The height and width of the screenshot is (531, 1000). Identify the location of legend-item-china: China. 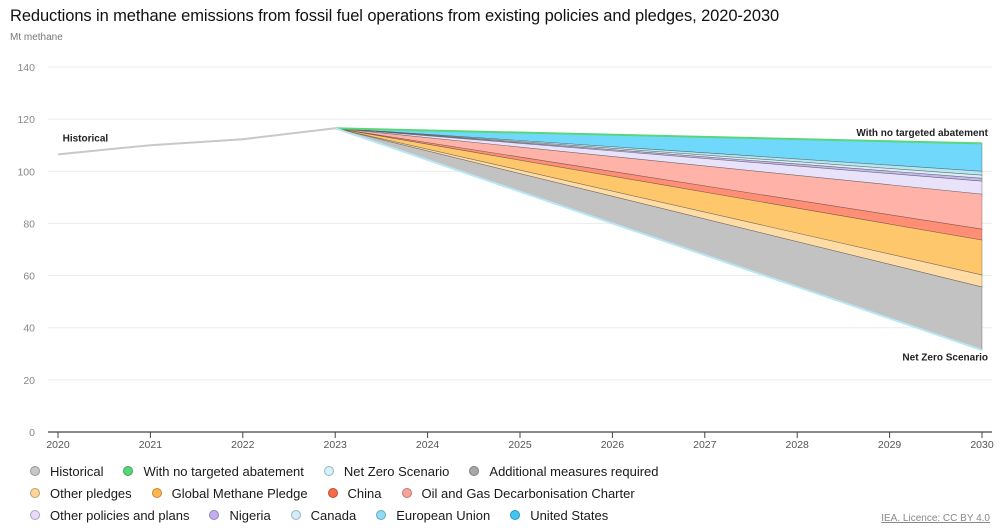
(354, 493).